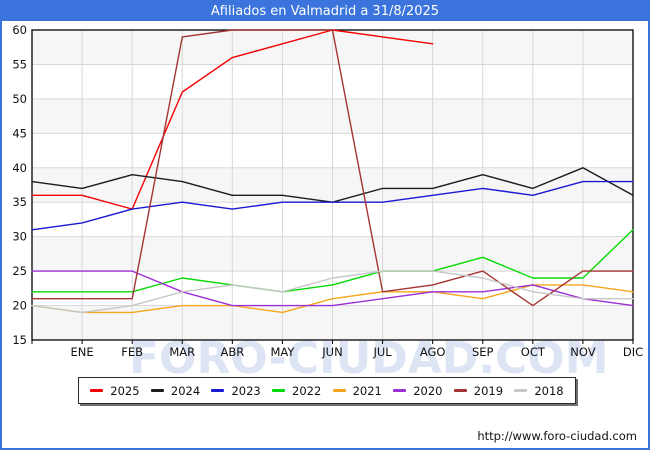 The width and height of the screenshot is (650, 450). Describe the element at coordinates (19, 64) in the screenshot. I see `y-axis-label: 55` at that location.